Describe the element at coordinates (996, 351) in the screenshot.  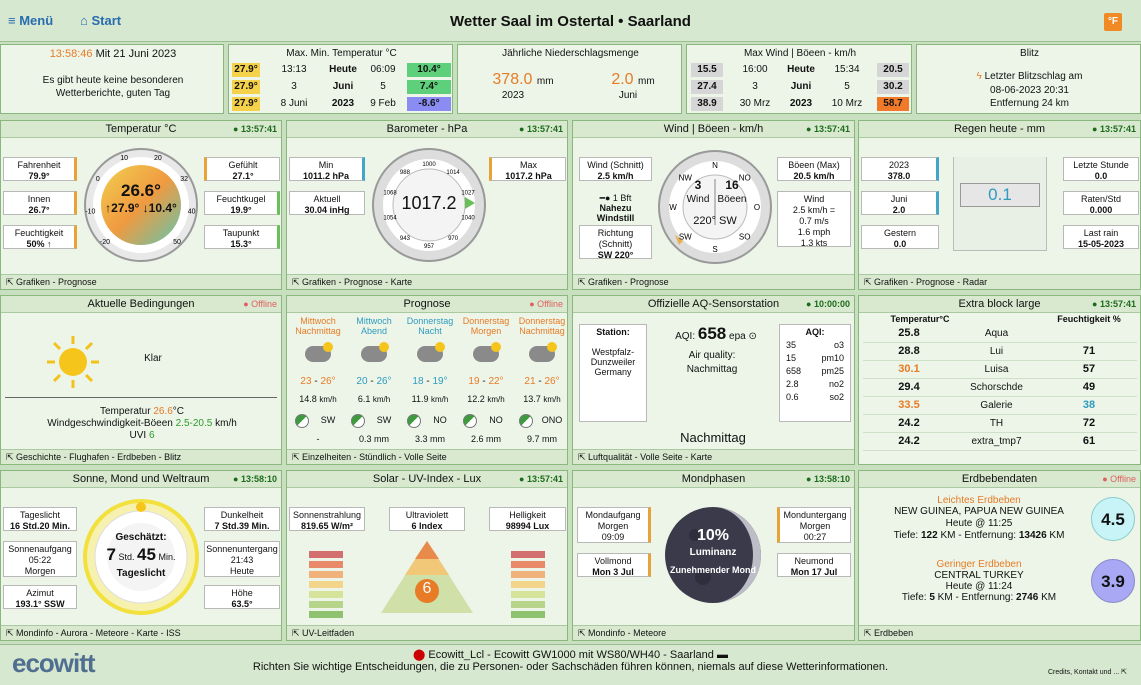
I see `extra-sensor-name: Lui` at that location.